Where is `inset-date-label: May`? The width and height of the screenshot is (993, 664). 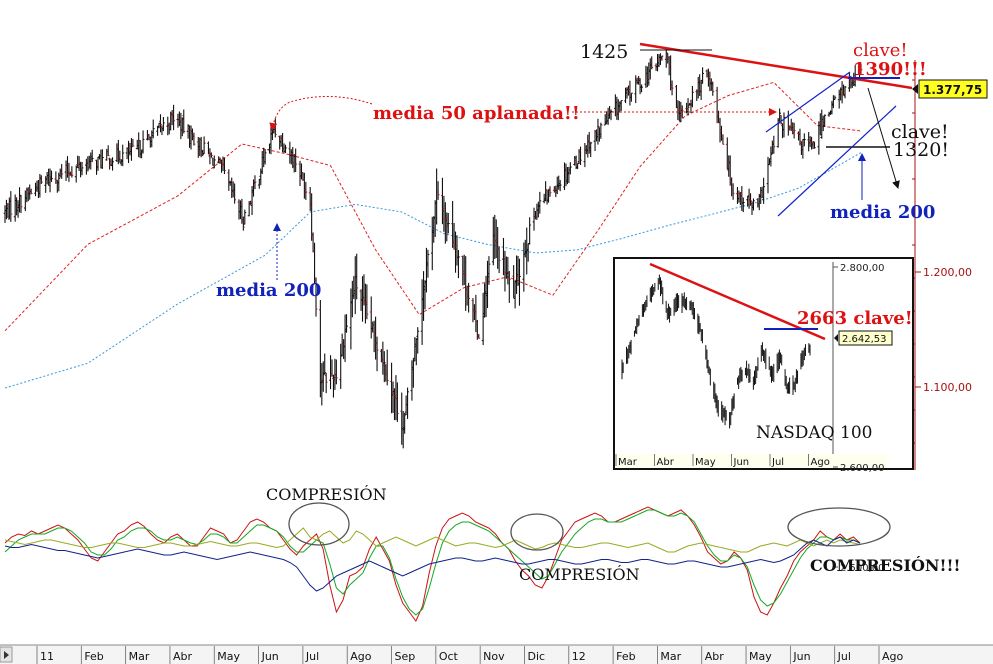 inset-date-label: May is located at coordinates (705, 462).